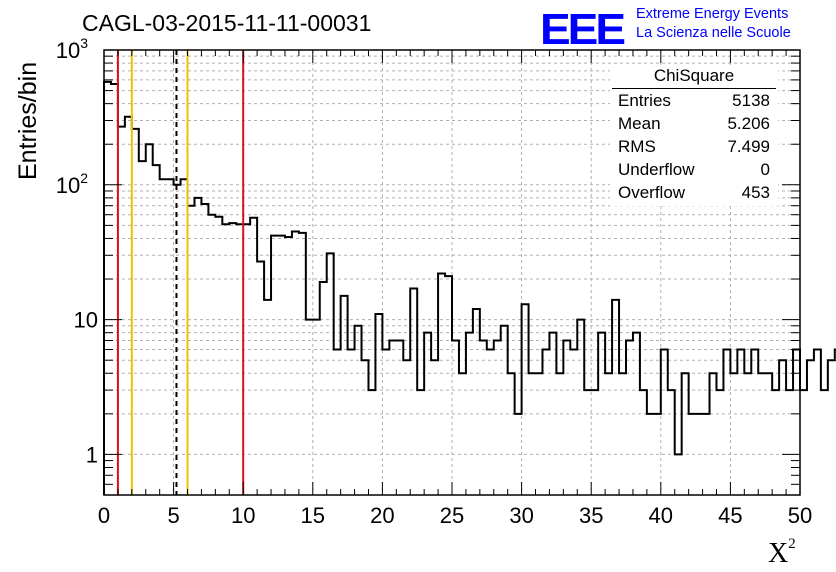  I want to click on stats-row: RMS 7.499, so click(694, 146).